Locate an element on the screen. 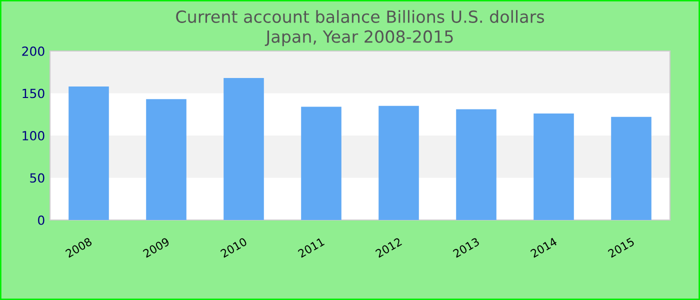  y-tick-label: 0 is located at coordinates (41, 220).